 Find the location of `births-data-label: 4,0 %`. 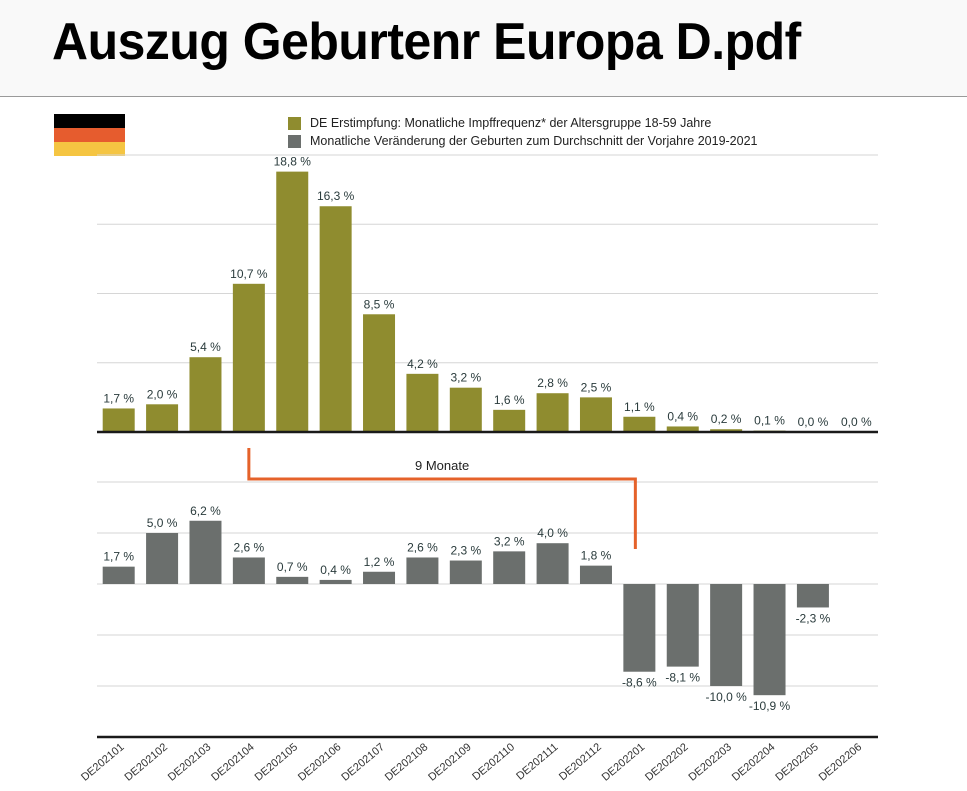

births-data-label: 4,0 % is located at coordinates (552, 533).